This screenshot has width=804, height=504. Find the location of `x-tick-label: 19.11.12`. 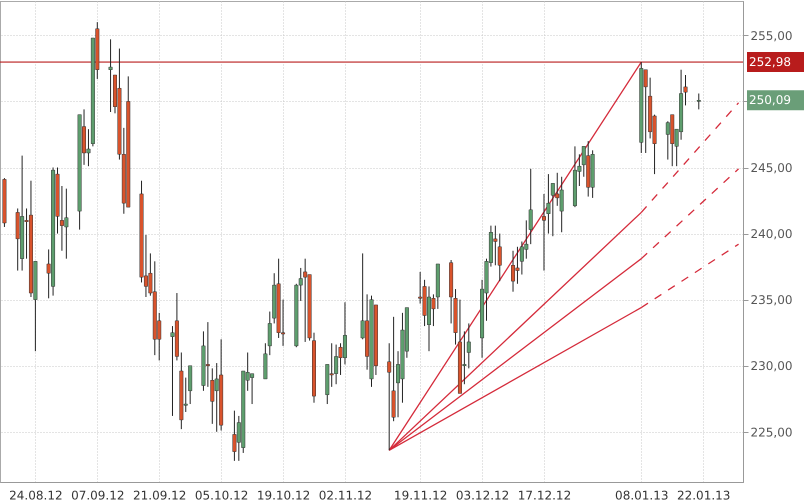

x-tick-label: 19.11.12 is located at coordinates (421, 495).